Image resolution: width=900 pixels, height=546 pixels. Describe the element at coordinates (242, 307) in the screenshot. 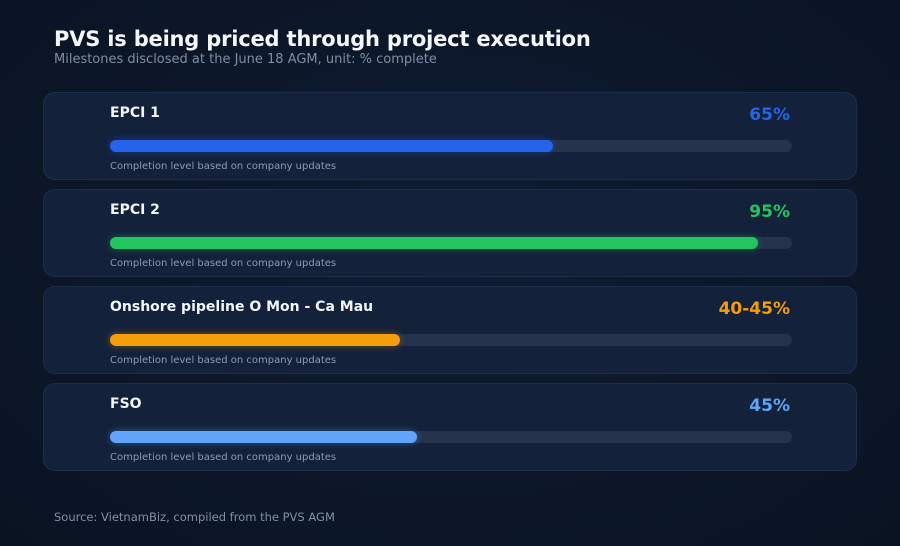

I see `milestone-label: Onshore pipeline O Mon - Ca Mau` at that location.